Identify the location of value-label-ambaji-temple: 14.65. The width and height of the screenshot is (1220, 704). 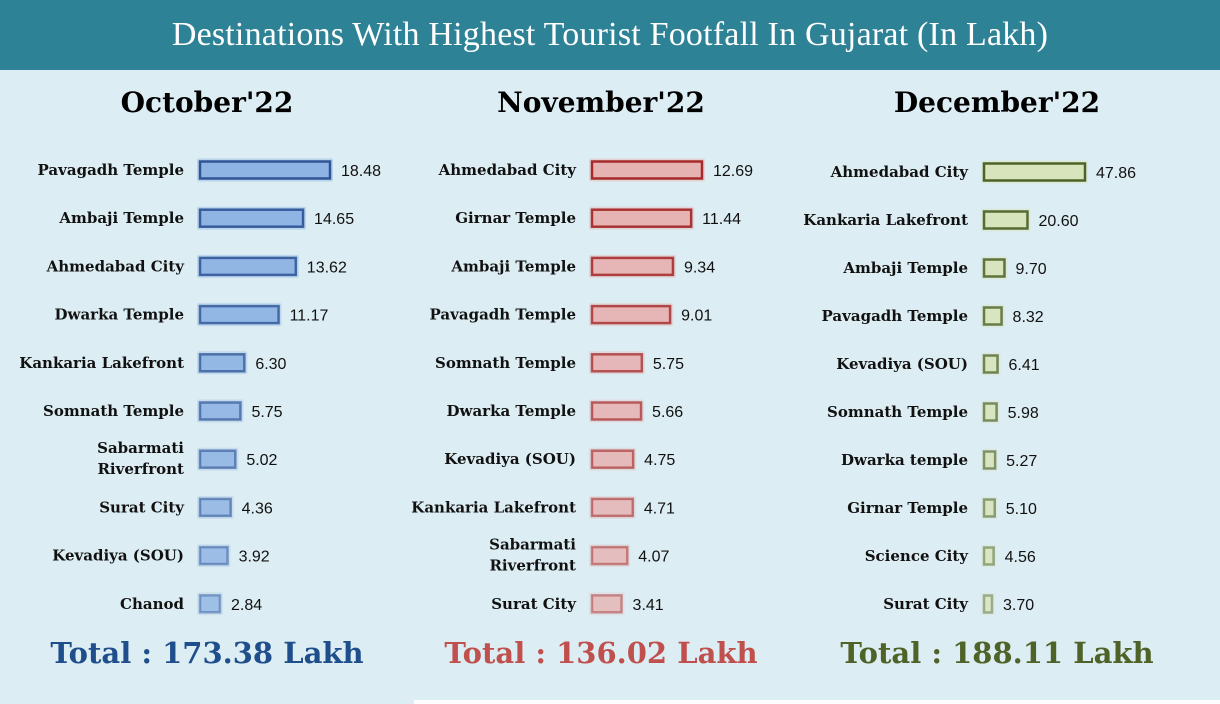
(334, 219).